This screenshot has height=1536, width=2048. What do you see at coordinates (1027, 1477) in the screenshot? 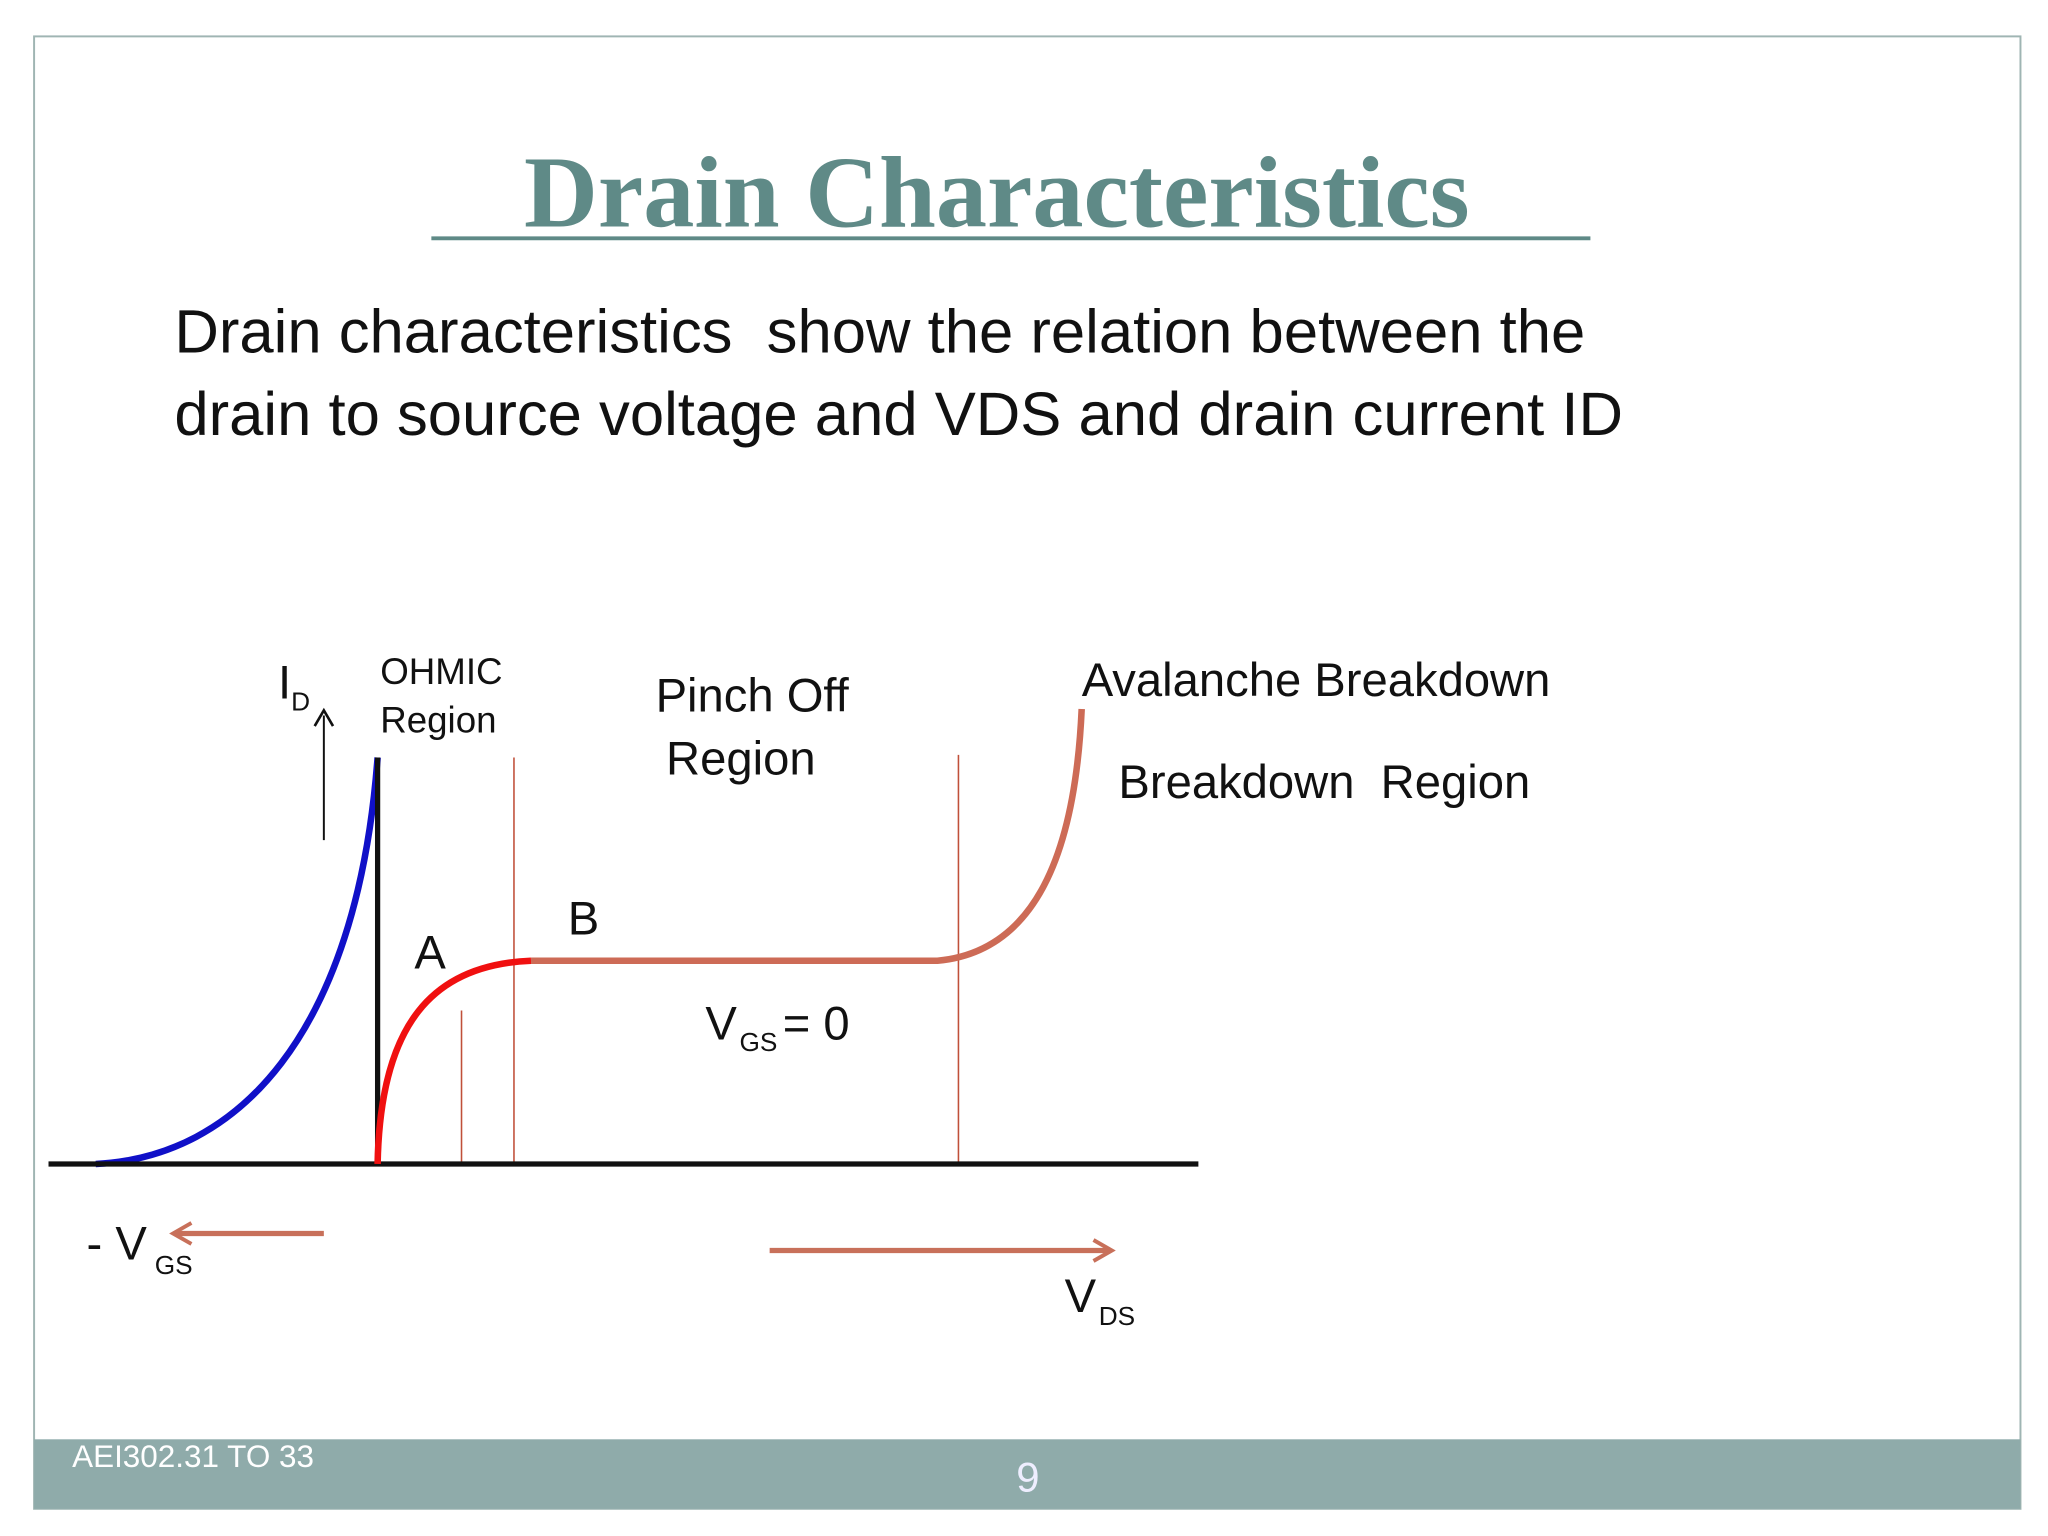
I see `page-number: 9` at bounding box center [1027, 1477].